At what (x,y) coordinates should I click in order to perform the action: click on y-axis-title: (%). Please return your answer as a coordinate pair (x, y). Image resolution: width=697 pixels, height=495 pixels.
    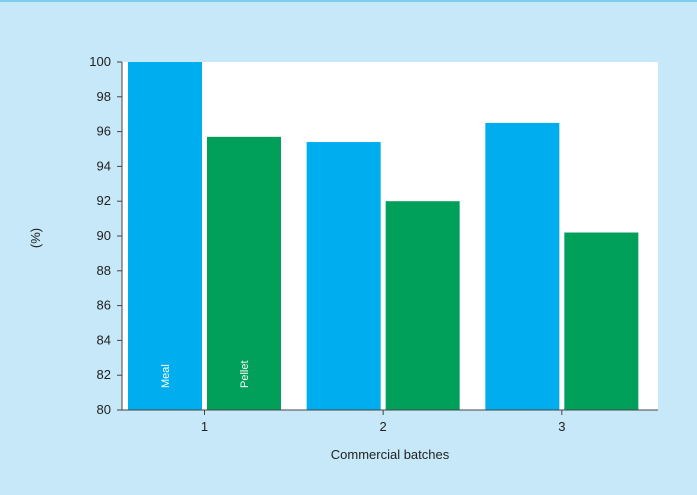
    Looking at the image, I should click on (35, 238).